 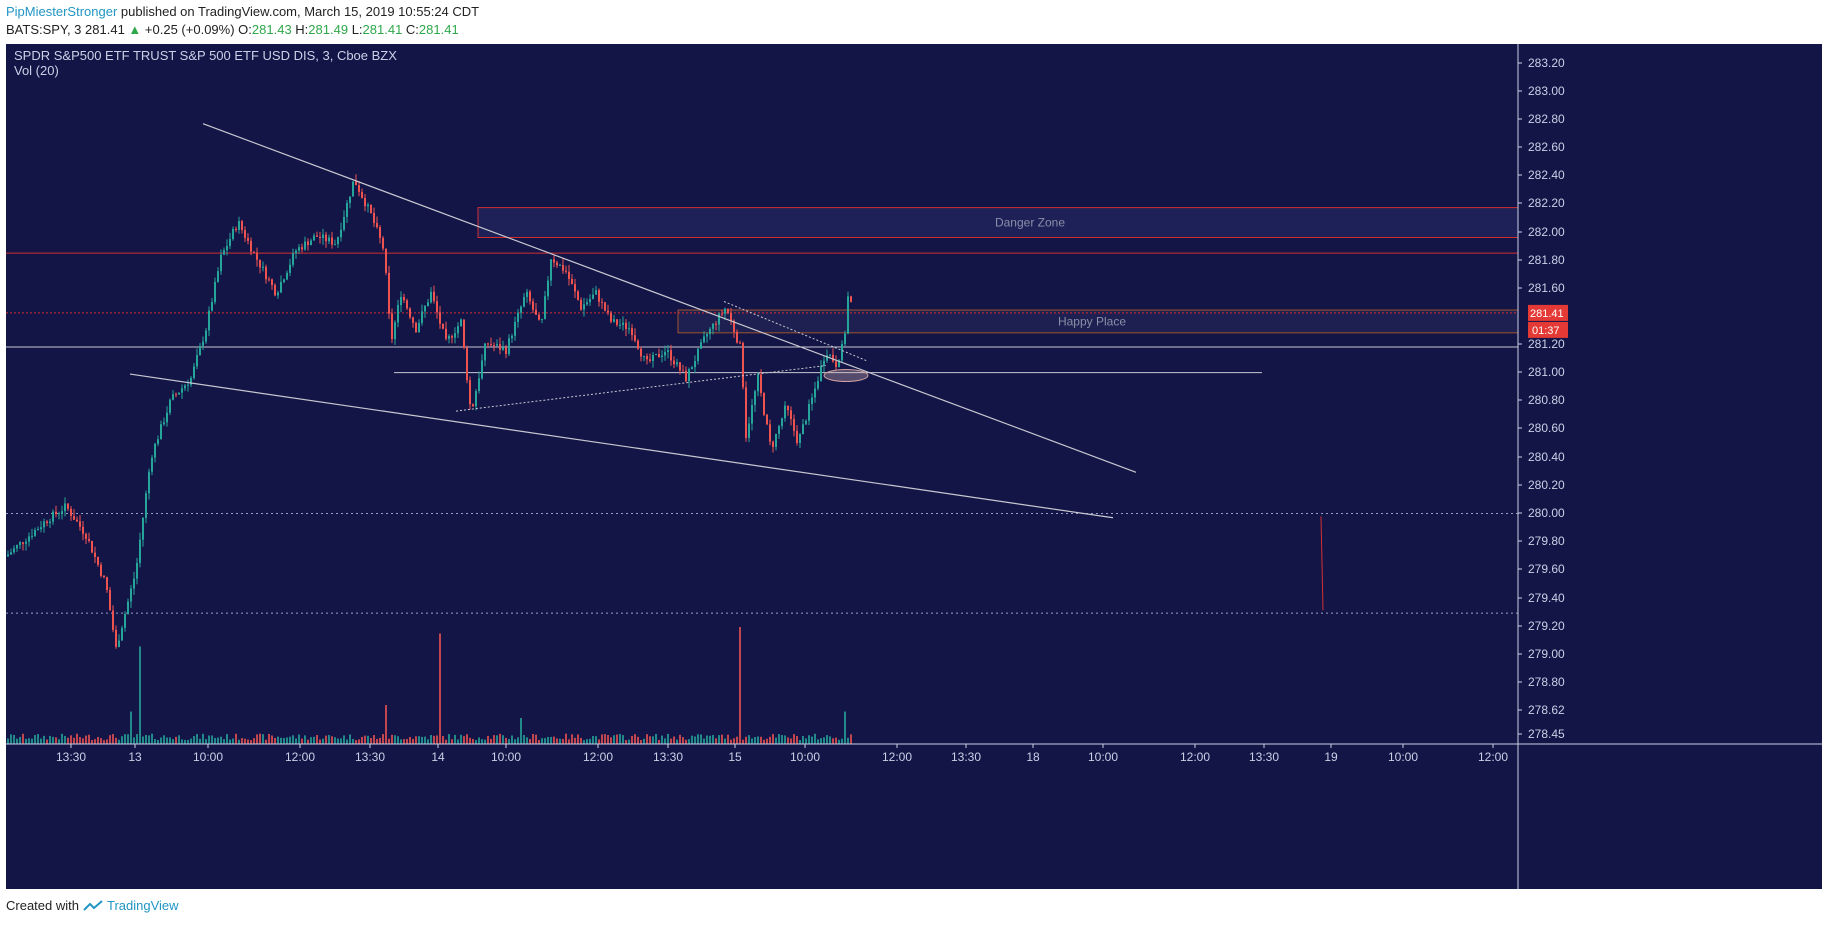 I want to click on up-arrow-icon: ▲, so click(x=135, y=29).